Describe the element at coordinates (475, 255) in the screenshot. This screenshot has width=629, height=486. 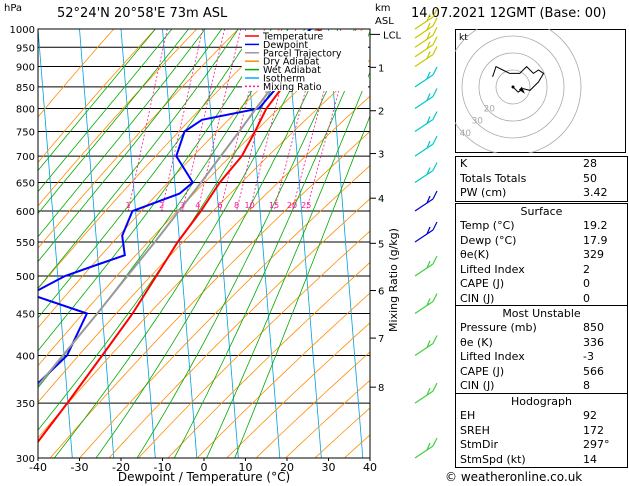
I see `row-label: θe(K)` at that location.